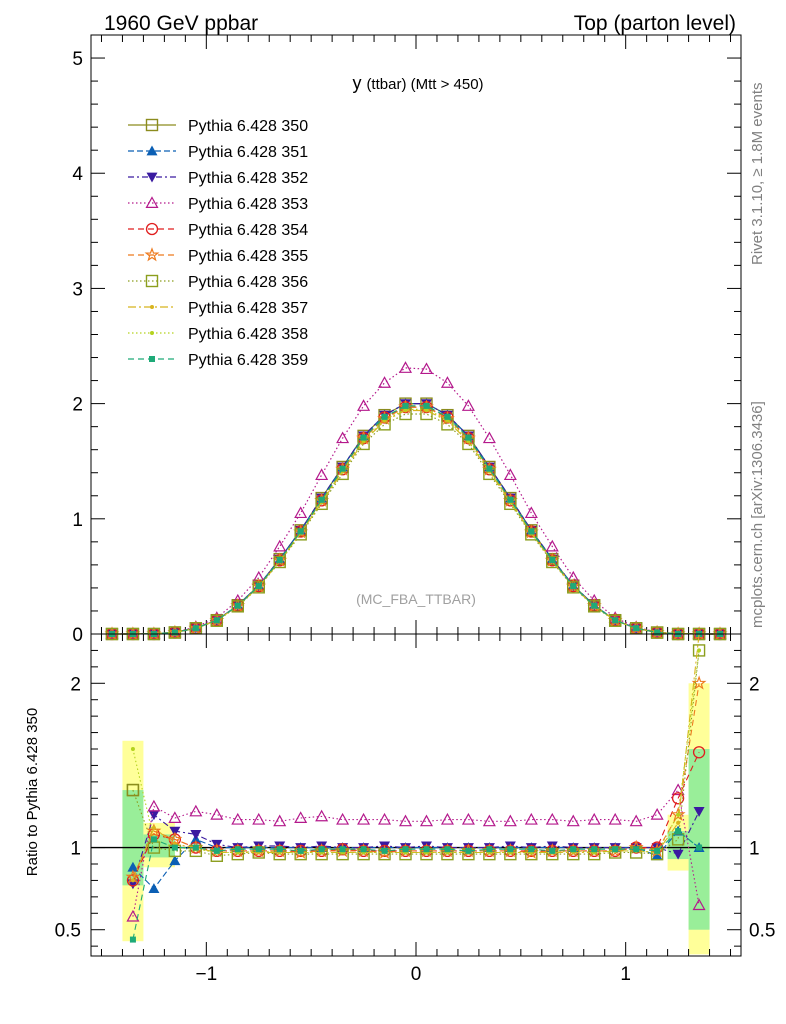 Image resolution: width=786 pixels, height=1024 pixels. I want to click on main-y-tick-label: 1, so click(77, 520).